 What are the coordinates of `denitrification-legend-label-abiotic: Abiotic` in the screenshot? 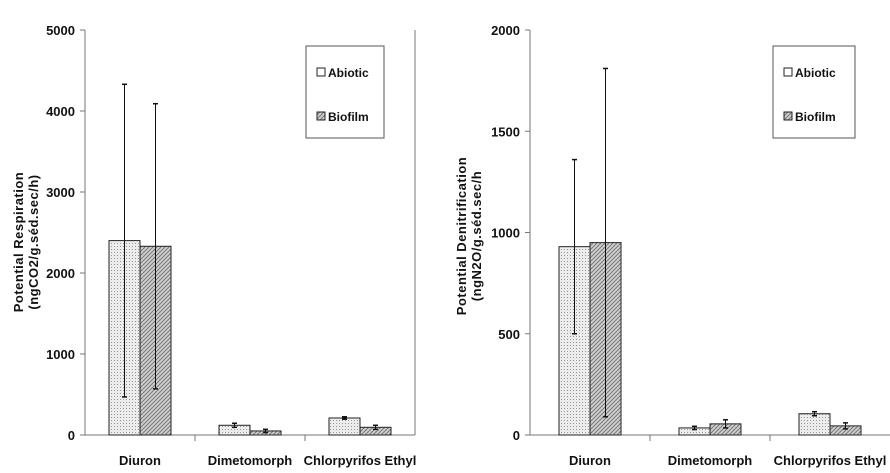 It's located at (815, 73).